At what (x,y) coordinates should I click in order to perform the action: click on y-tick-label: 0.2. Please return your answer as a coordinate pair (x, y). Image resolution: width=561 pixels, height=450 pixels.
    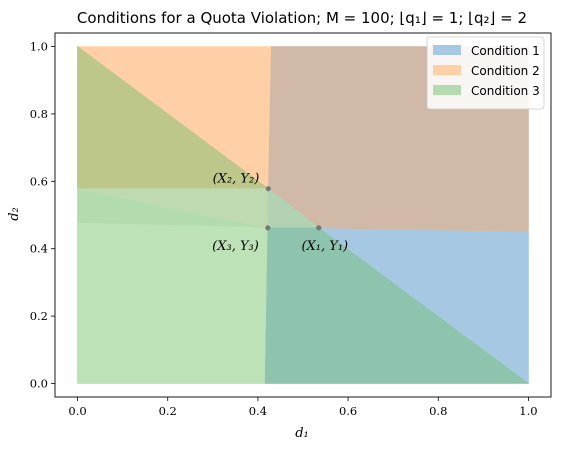
    Looking at the image, I should click on (39, 316).